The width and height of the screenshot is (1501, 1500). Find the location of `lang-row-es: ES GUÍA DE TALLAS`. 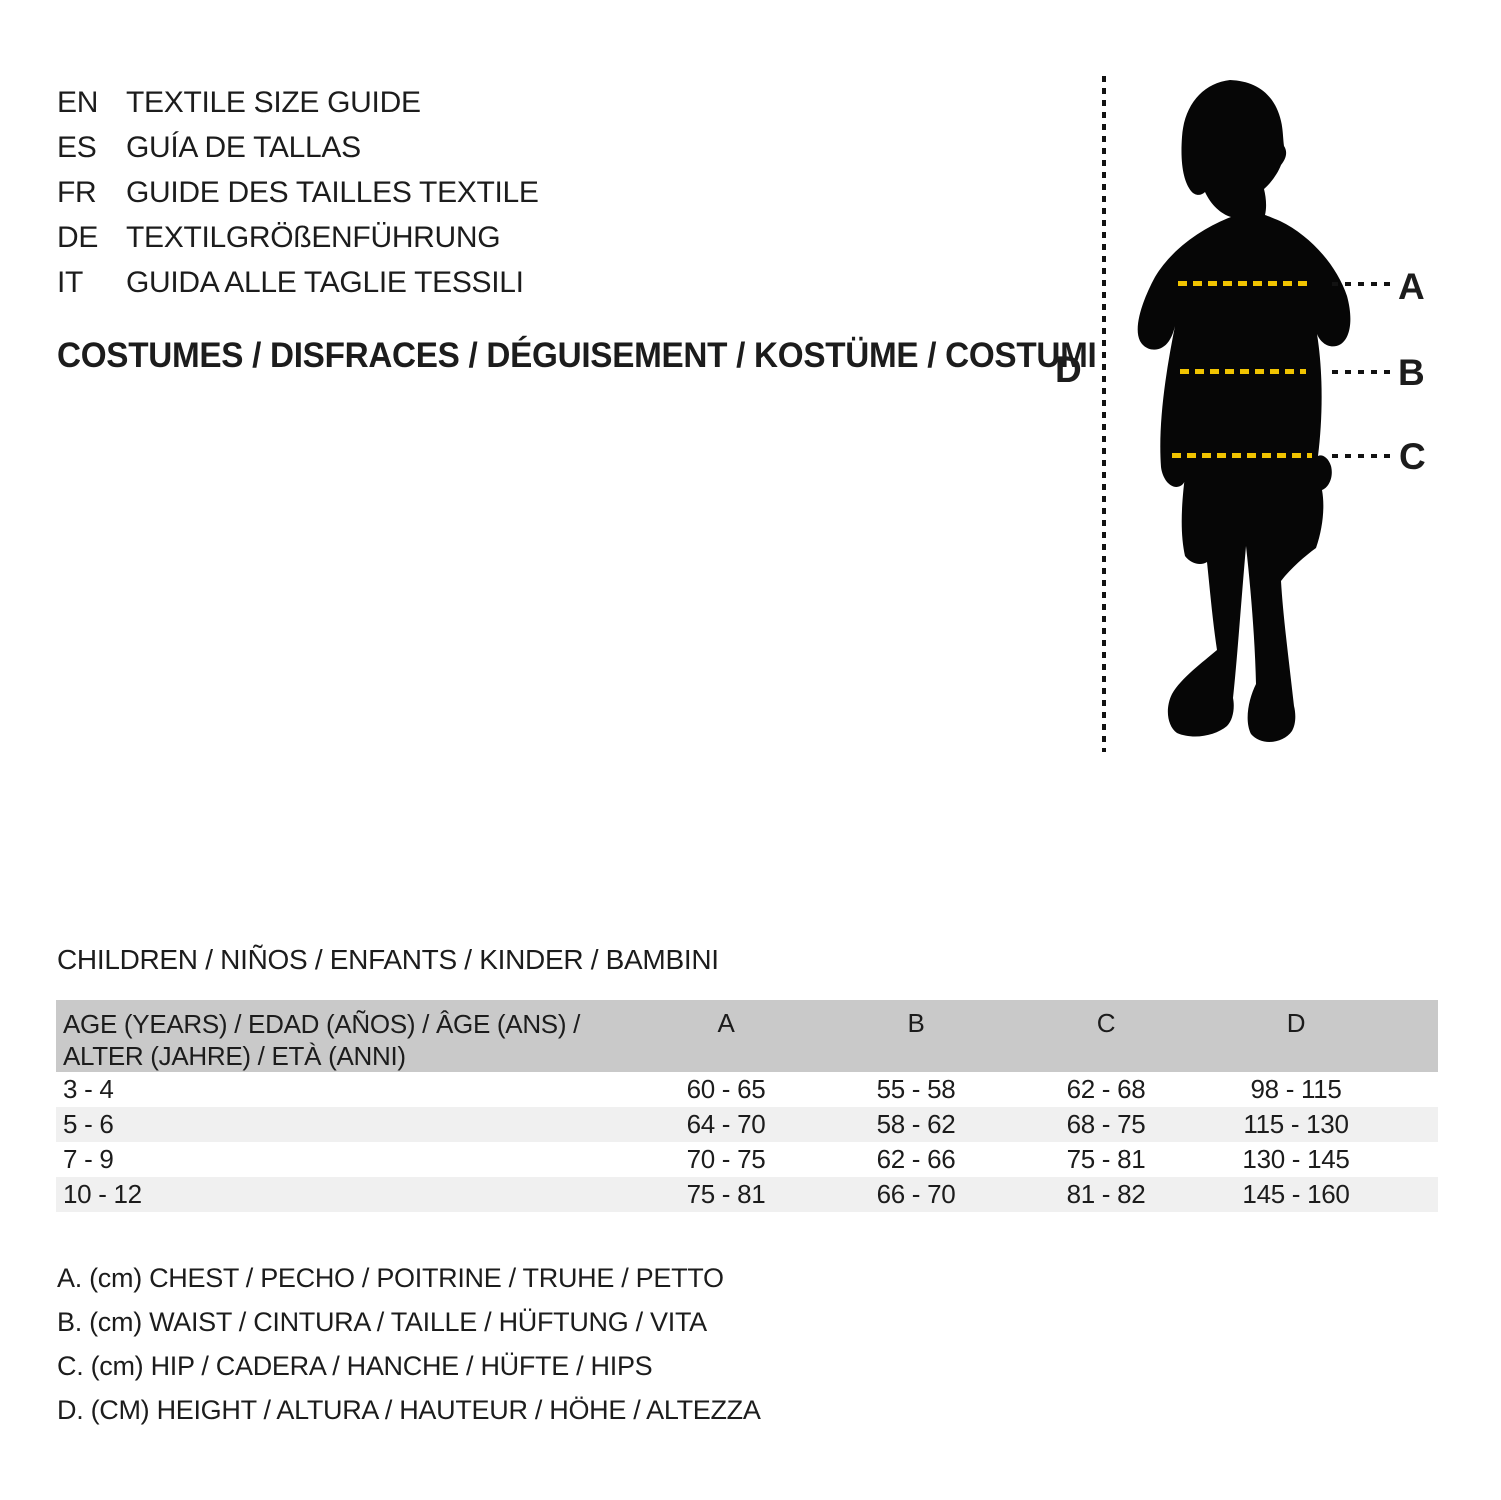

lang-row-es: ES GUÍA DE TALLAS is located at coordinates (298, 147).